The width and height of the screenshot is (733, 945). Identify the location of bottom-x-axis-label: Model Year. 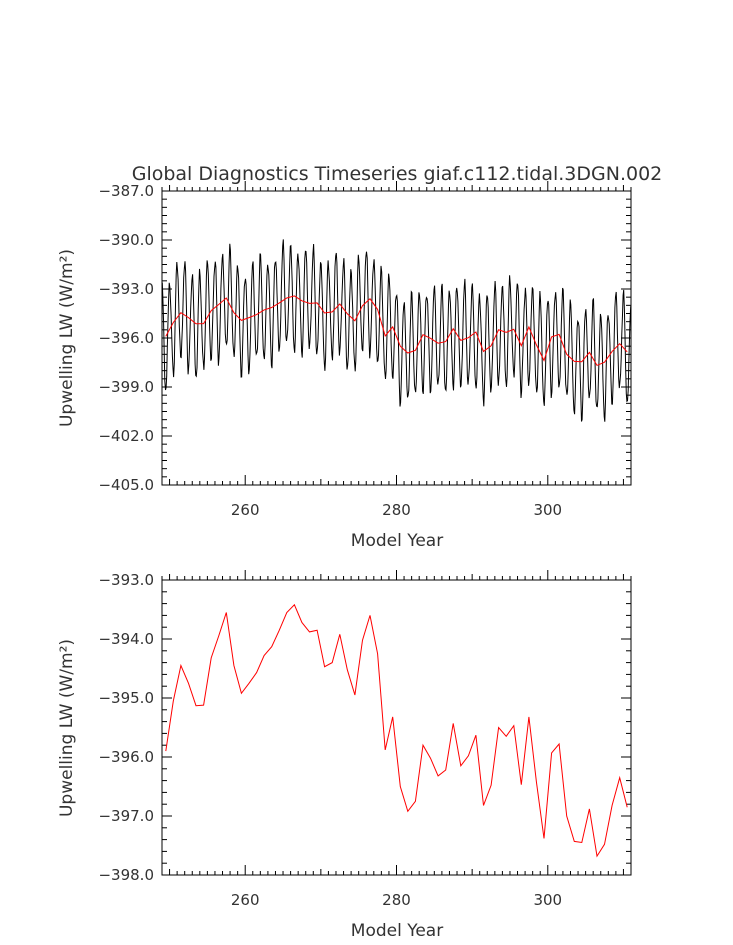
(397, 931).